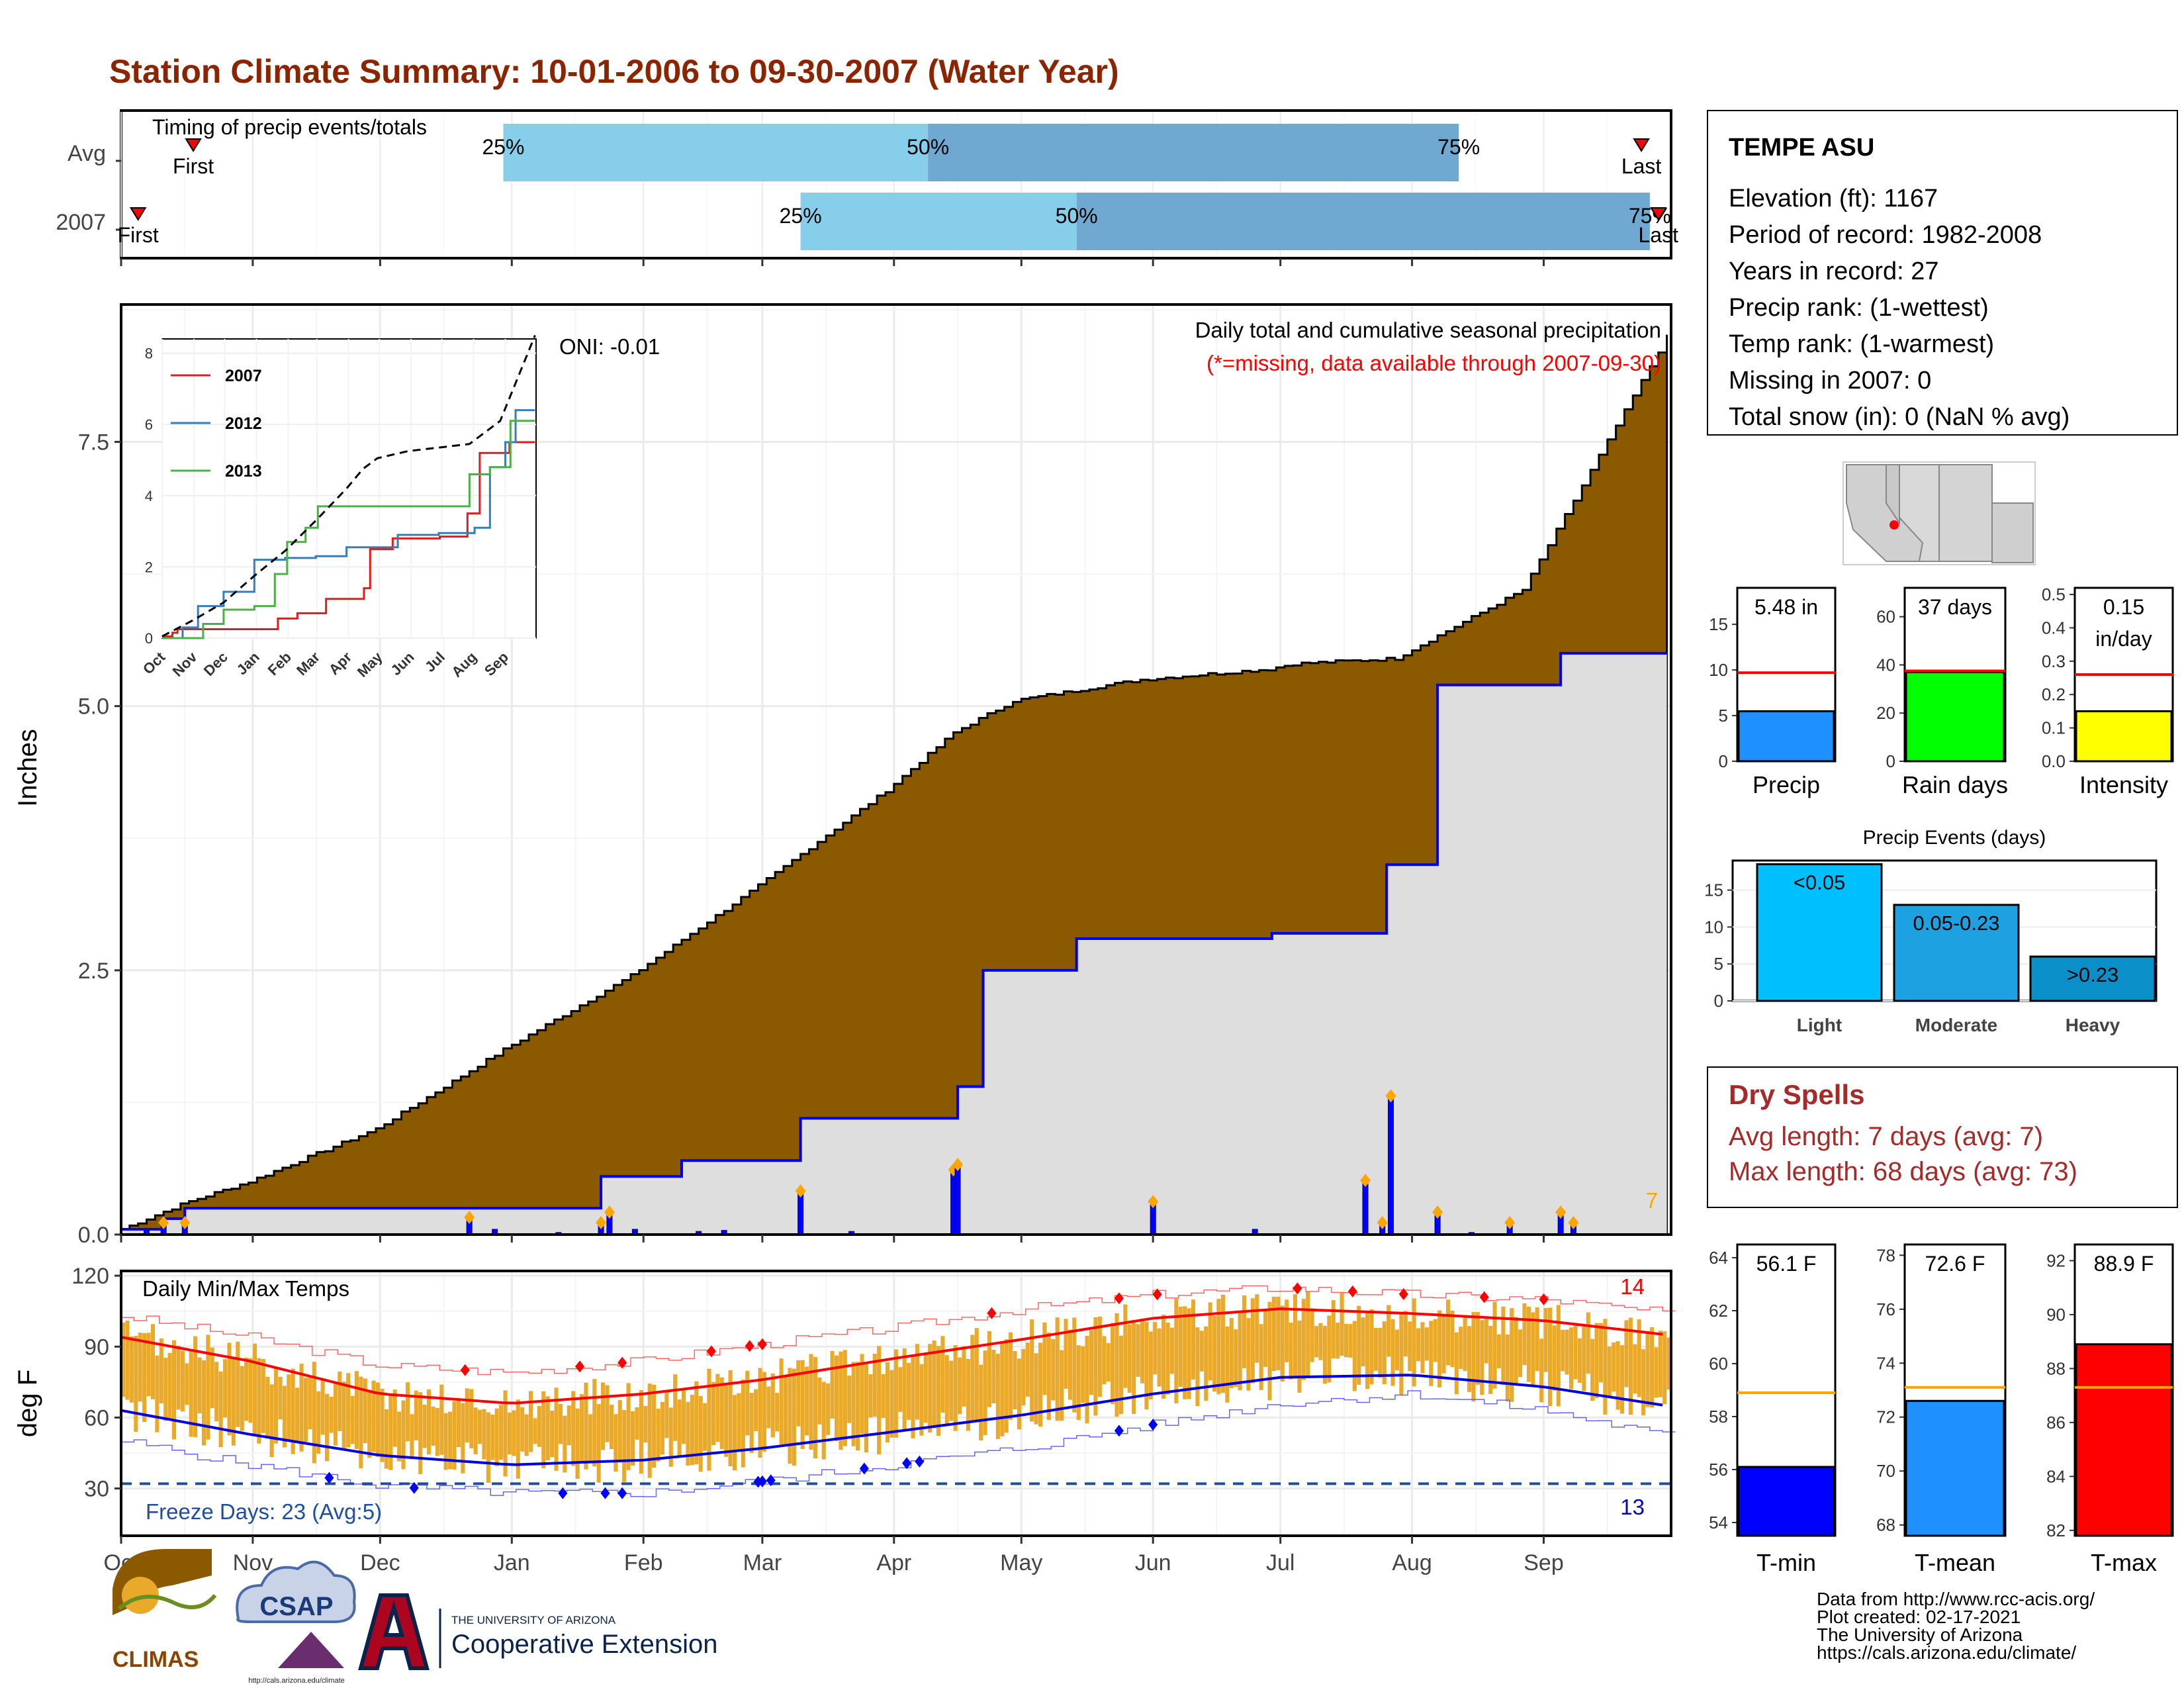 This screenshot has width=2184, height=1688. I want to click on dry-spells-avg: Avg length: 7 days (avg: 7), so click(1886, 1136).